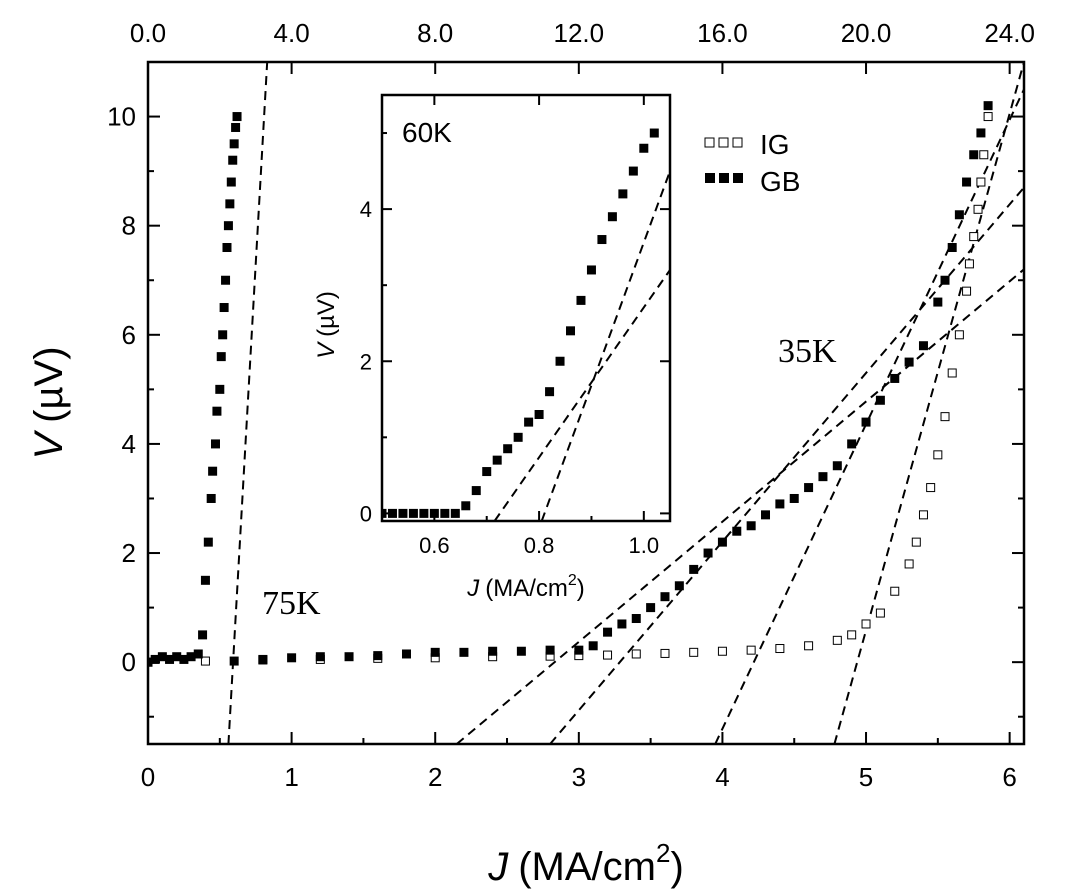  What do you see at coordinates (866, 777) in the screenshot?
I see `x-tick-label: 5` at bounding box center [866, 777].